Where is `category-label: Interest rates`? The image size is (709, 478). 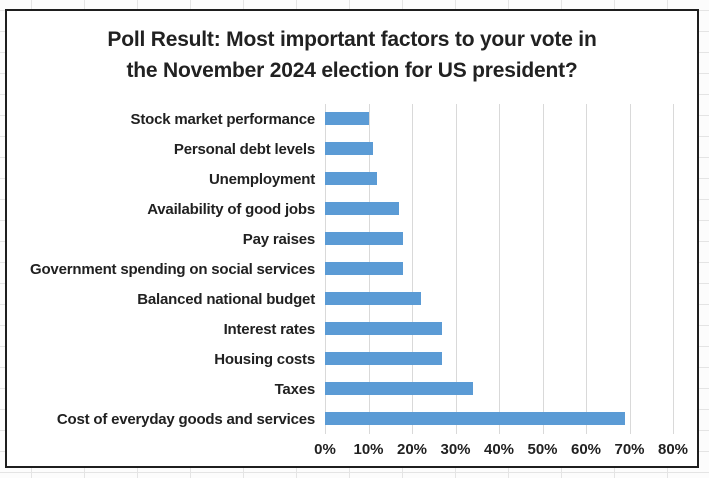
category-label: Interest rates is located at coordinates (269, 329).